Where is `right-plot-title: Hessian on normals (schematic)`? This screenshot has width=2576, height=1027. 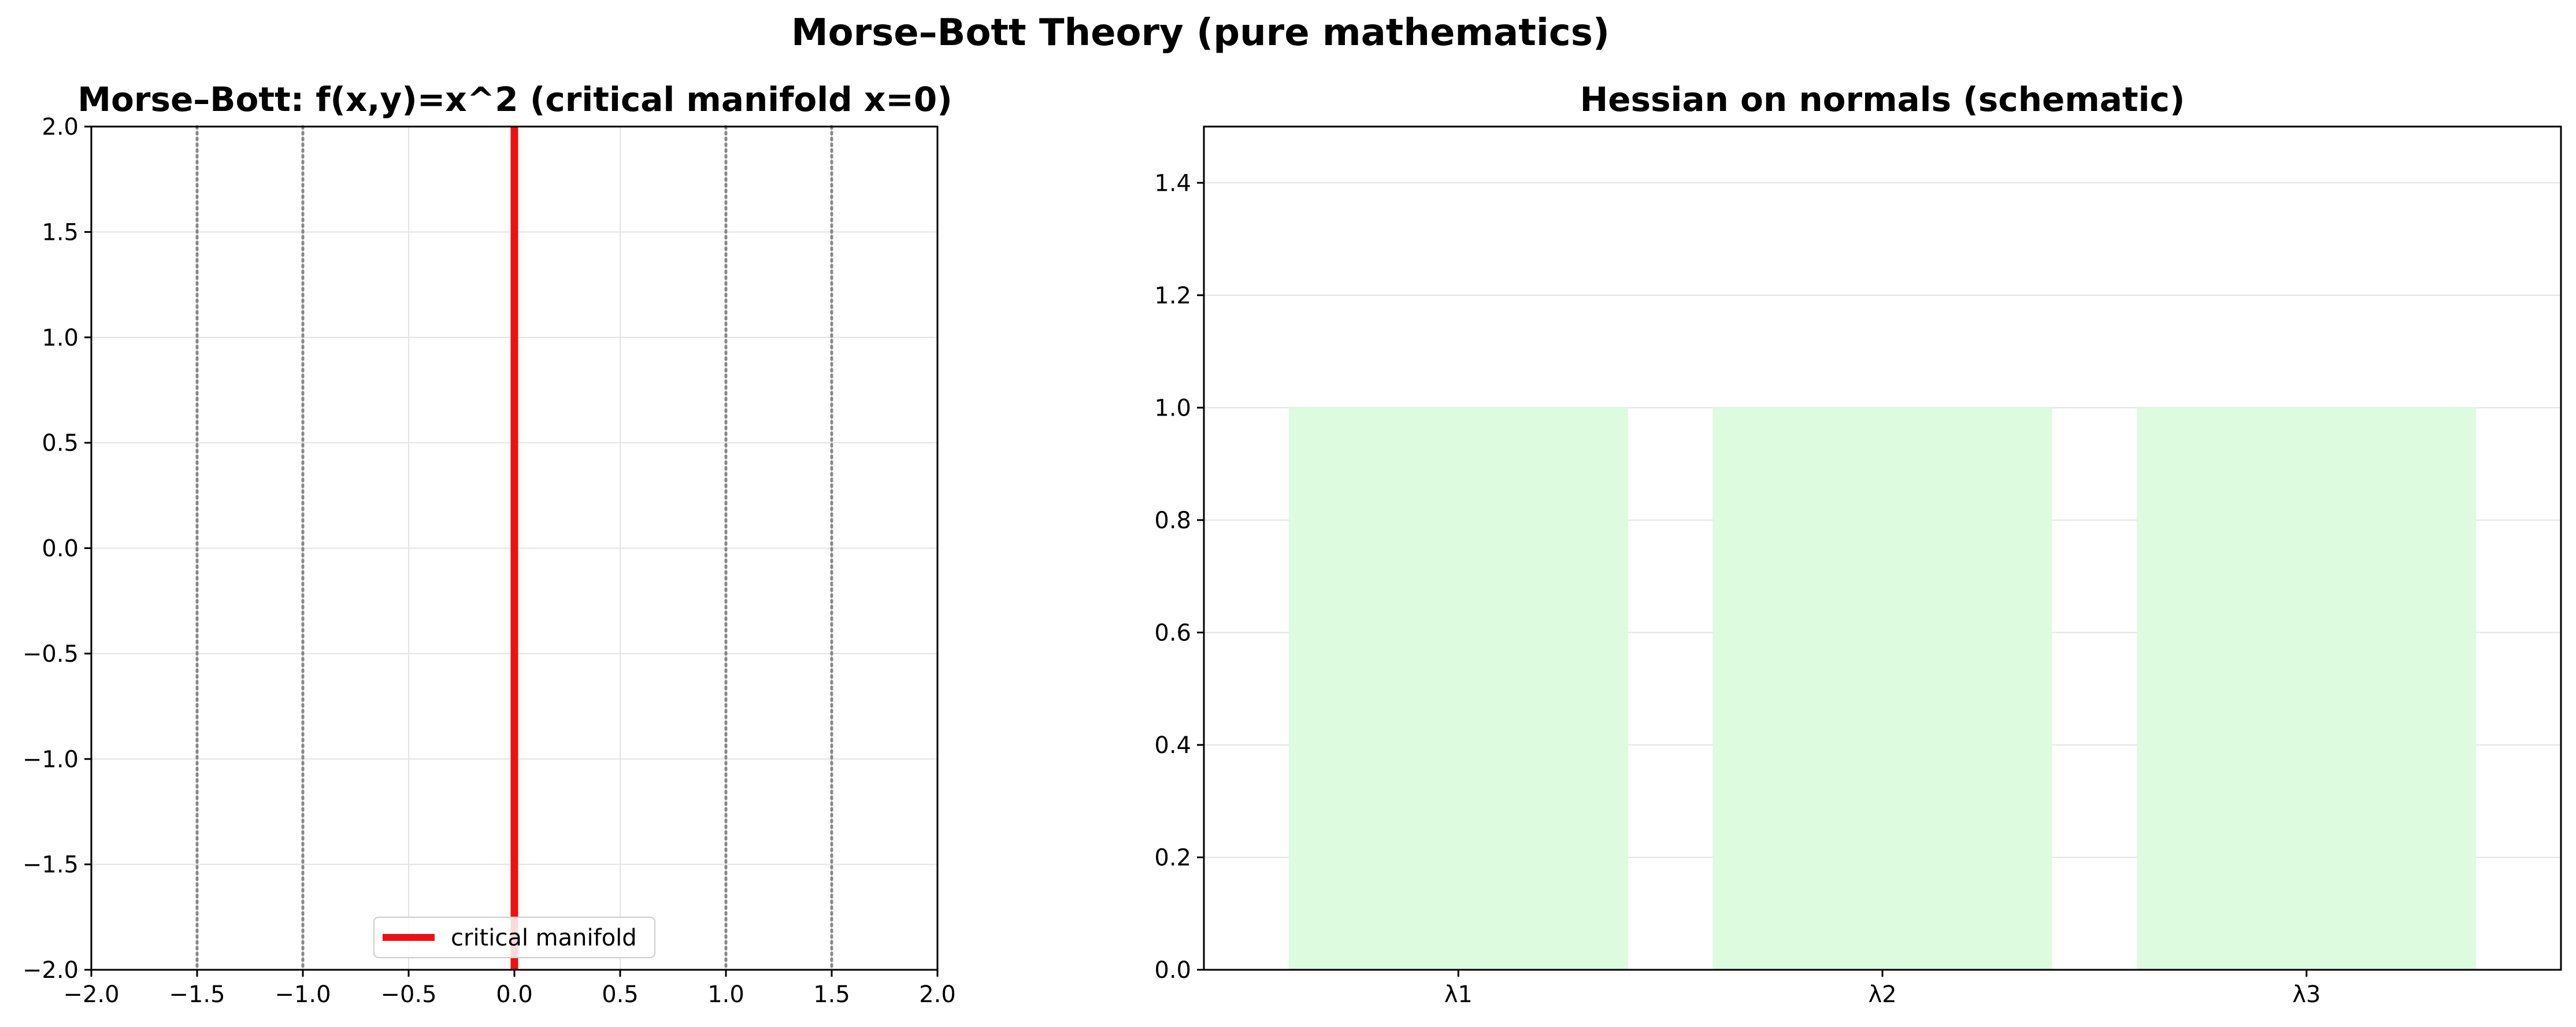
right-plot-title: Hessian on normals (schematic) is located at coordinates (1882, 99).